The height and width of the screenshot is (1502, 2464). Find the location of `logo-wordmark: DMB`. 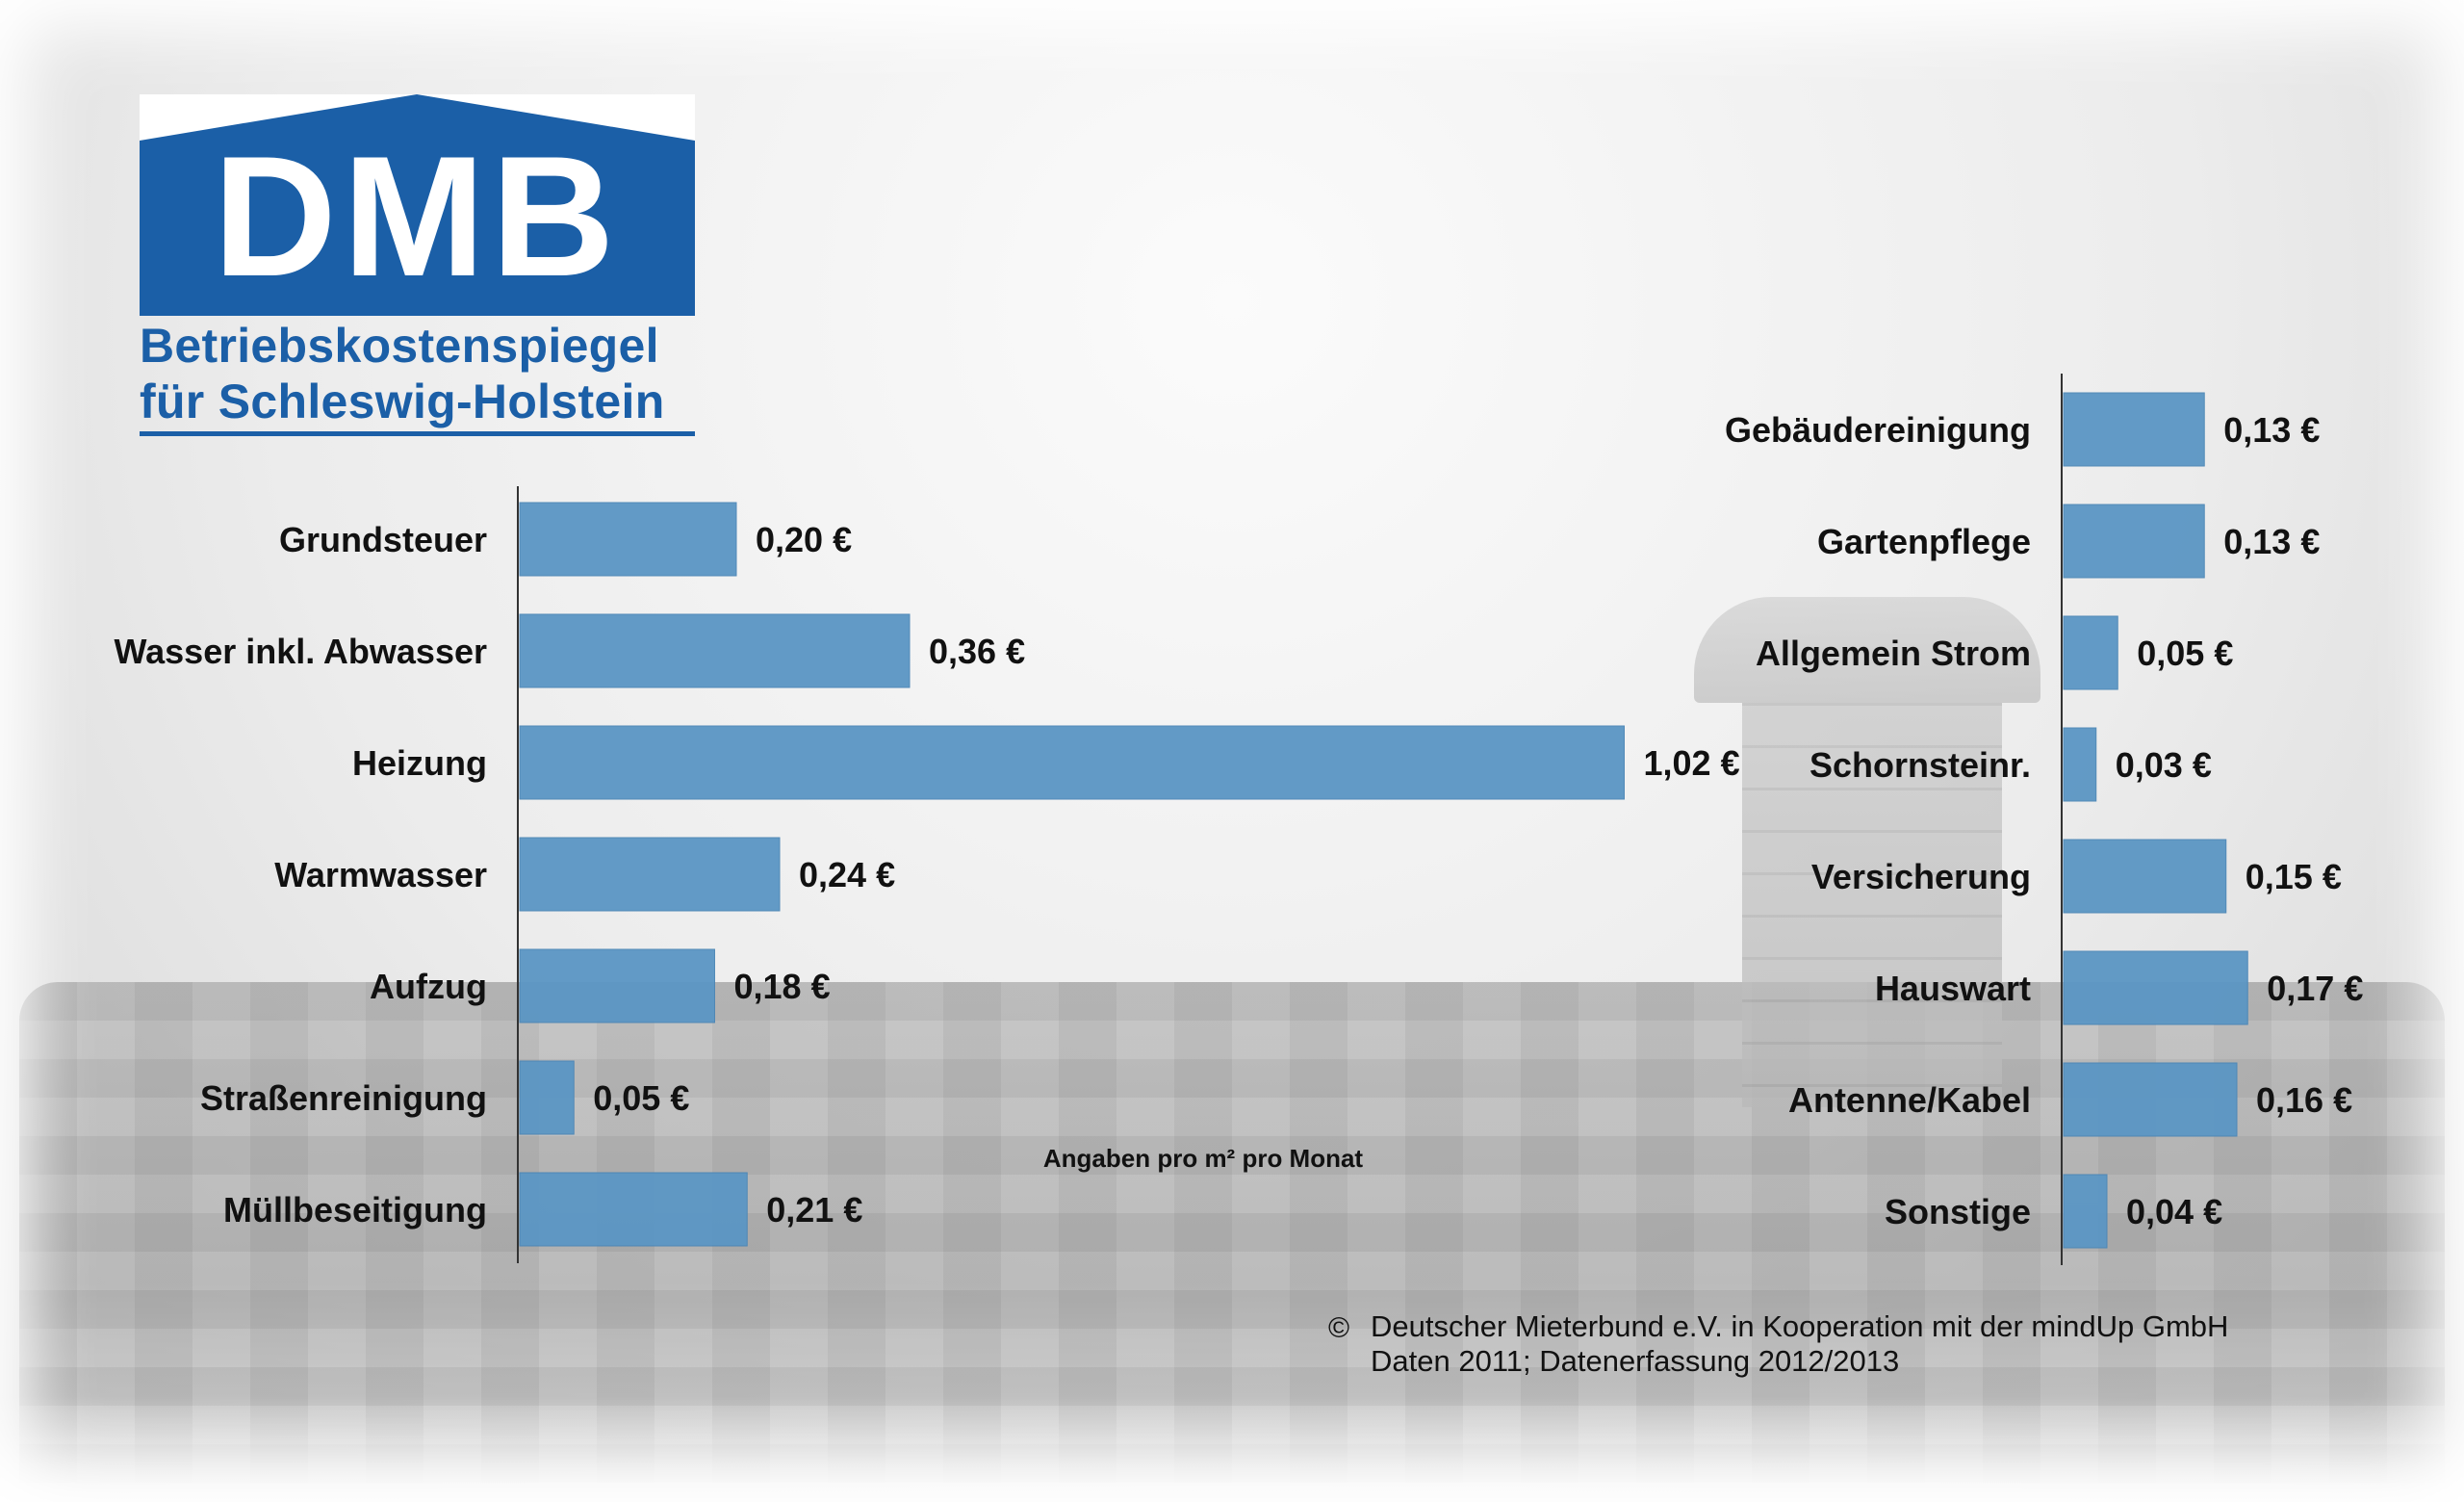

logo-wordmark: DMB is located at coordinates (416, 216).